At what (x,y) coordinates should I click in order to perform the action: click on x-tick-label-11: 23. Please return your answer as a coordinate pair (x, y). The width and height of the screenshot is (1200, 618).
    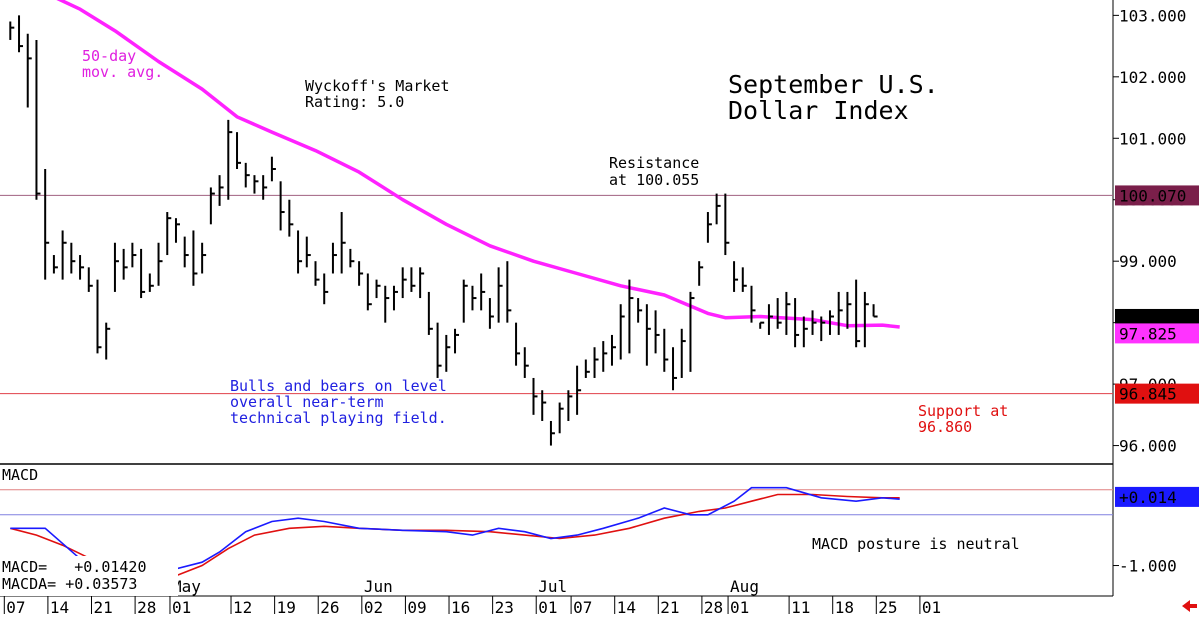
    Looking at the image, I should click on (504, 607).